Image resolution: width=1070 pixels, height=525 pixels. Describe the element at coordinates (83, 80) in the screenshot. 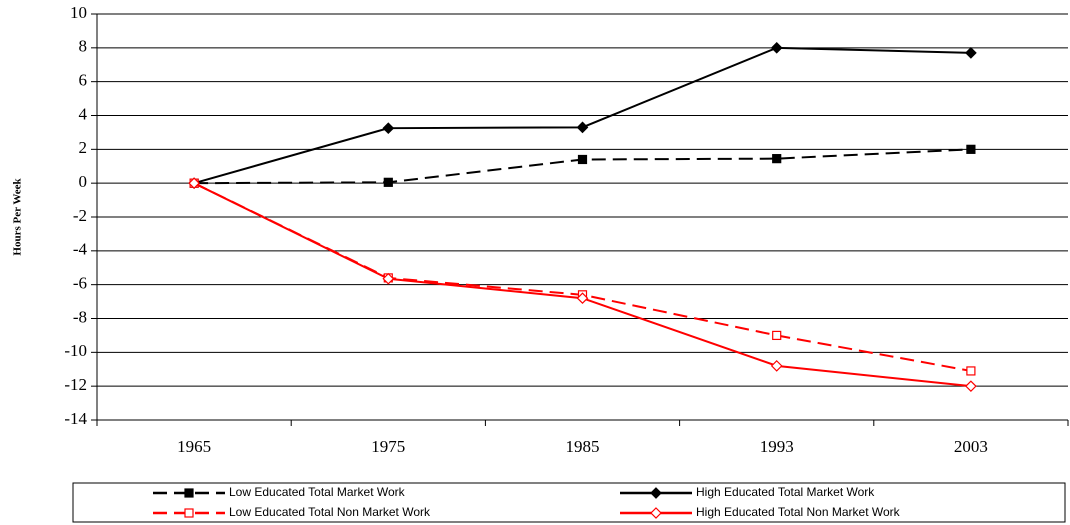

I see `y-tick-label: 6` at that location.